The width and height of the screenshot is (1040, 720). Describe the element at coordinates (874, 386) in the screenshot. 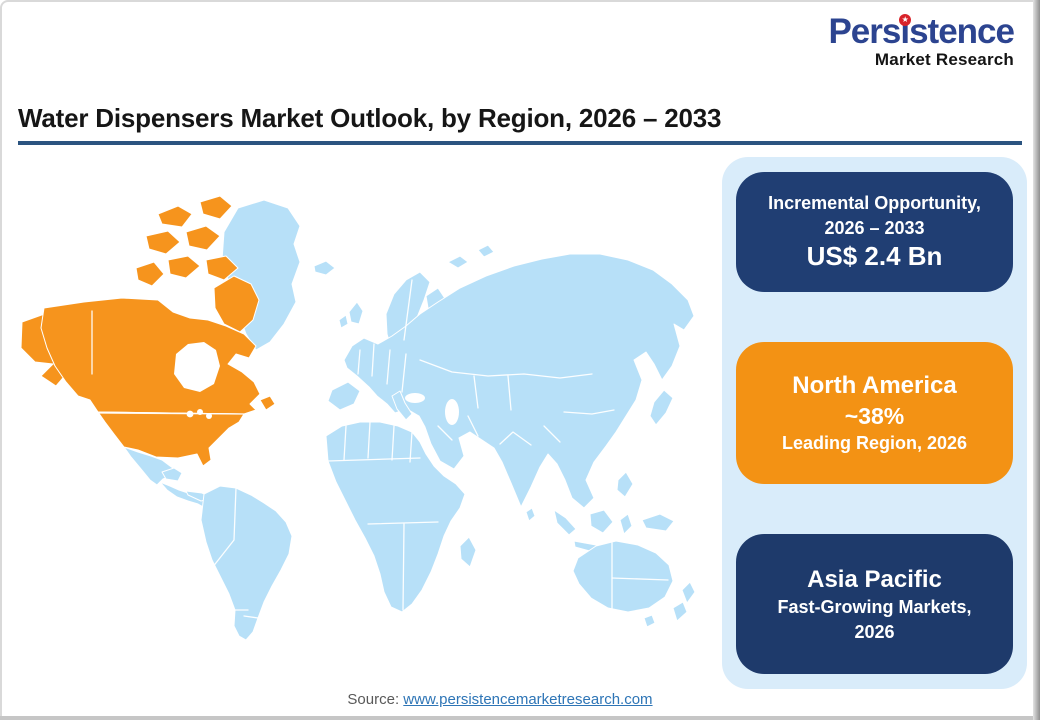

I see `card2-title: North America` at that location.